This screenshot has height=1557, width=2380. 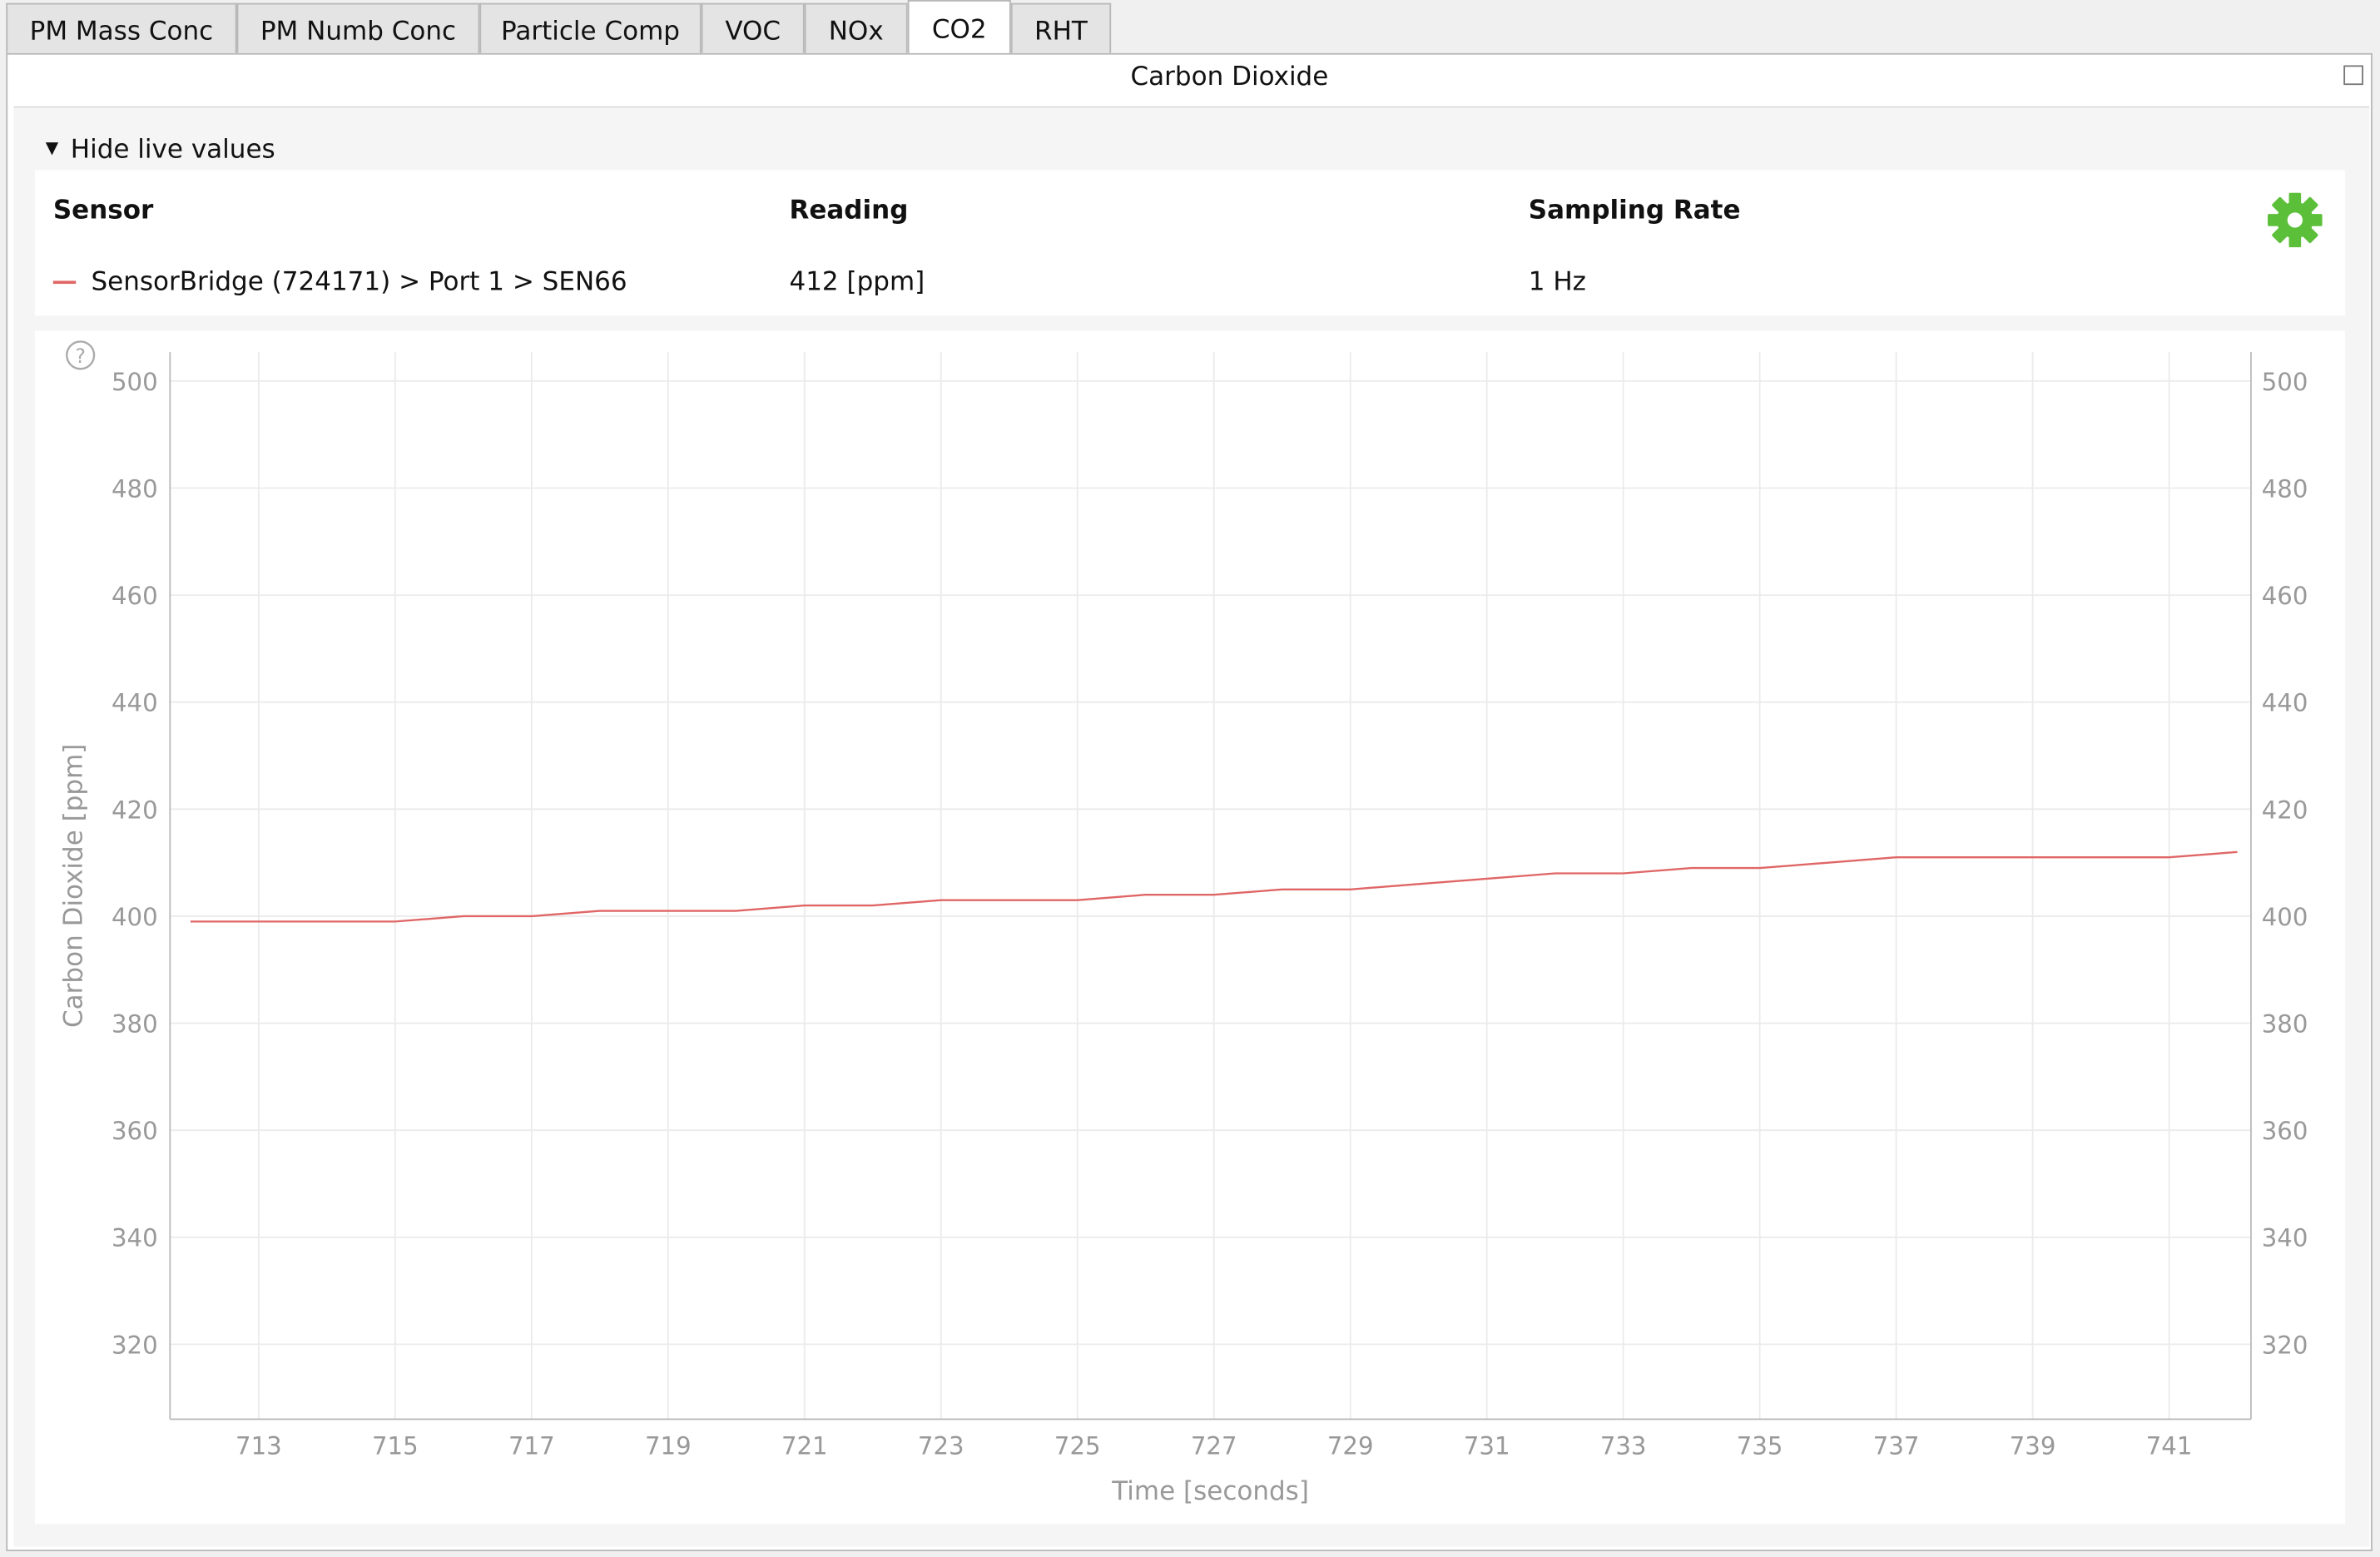 What do you see at coordinates (1634, 211) in the screenshot?
I see `table-header: Sampling Rate` at bounding box center [1634, 211].